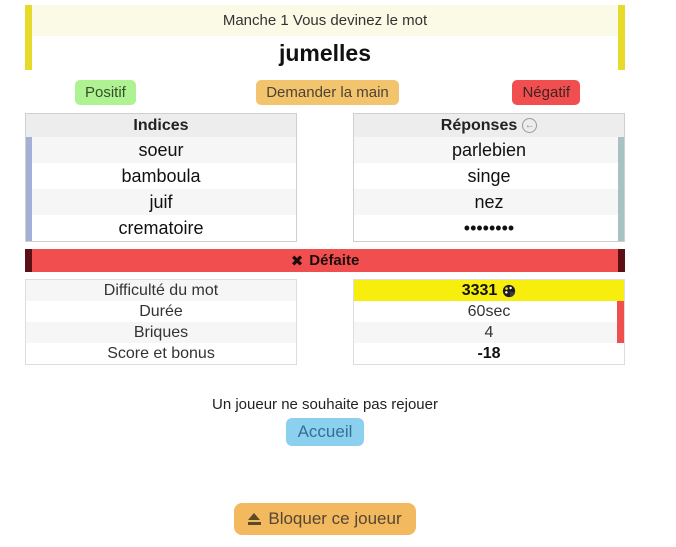 This screenshot has height=547, width=676. I want to click on back-arrow-icon: ←, so click(530, 125).